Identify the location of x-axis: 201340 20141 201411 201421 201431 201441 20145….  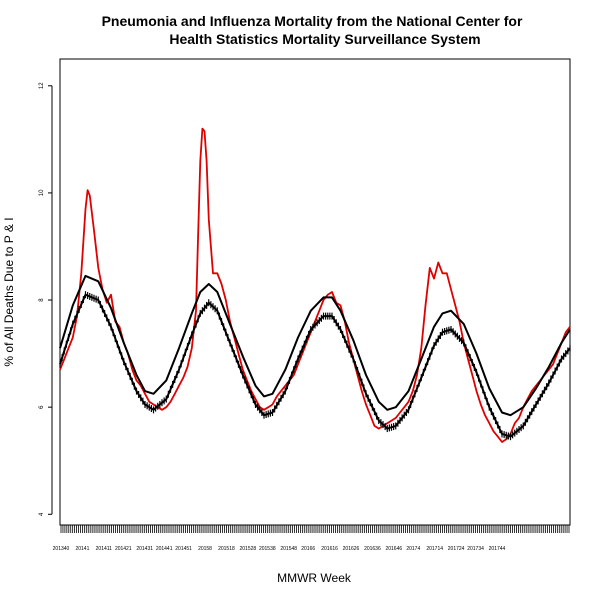
(311, 538).